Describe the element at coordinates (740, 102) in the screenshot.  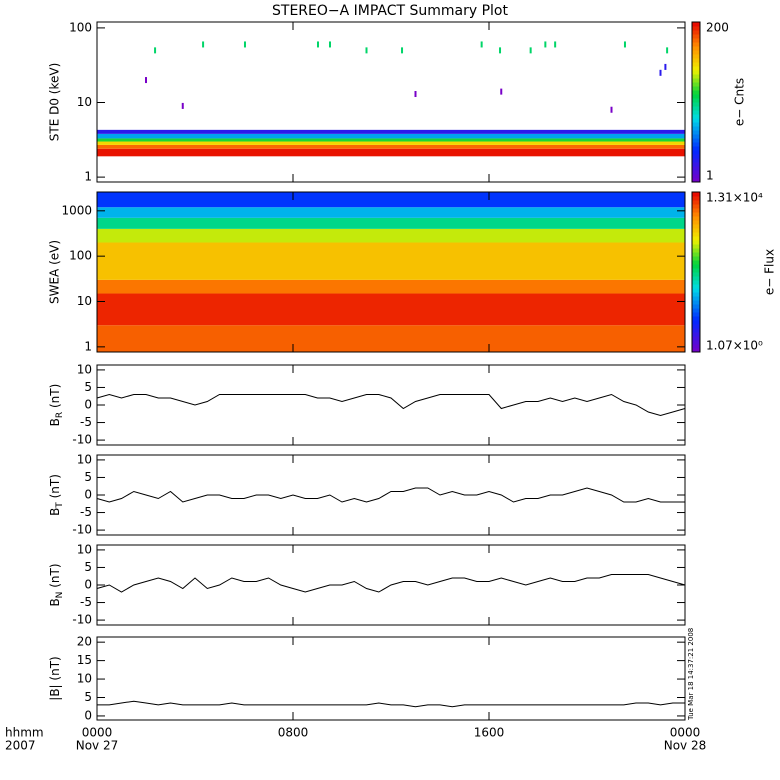
I see `colorbar-title: e− Cnts` at that location.